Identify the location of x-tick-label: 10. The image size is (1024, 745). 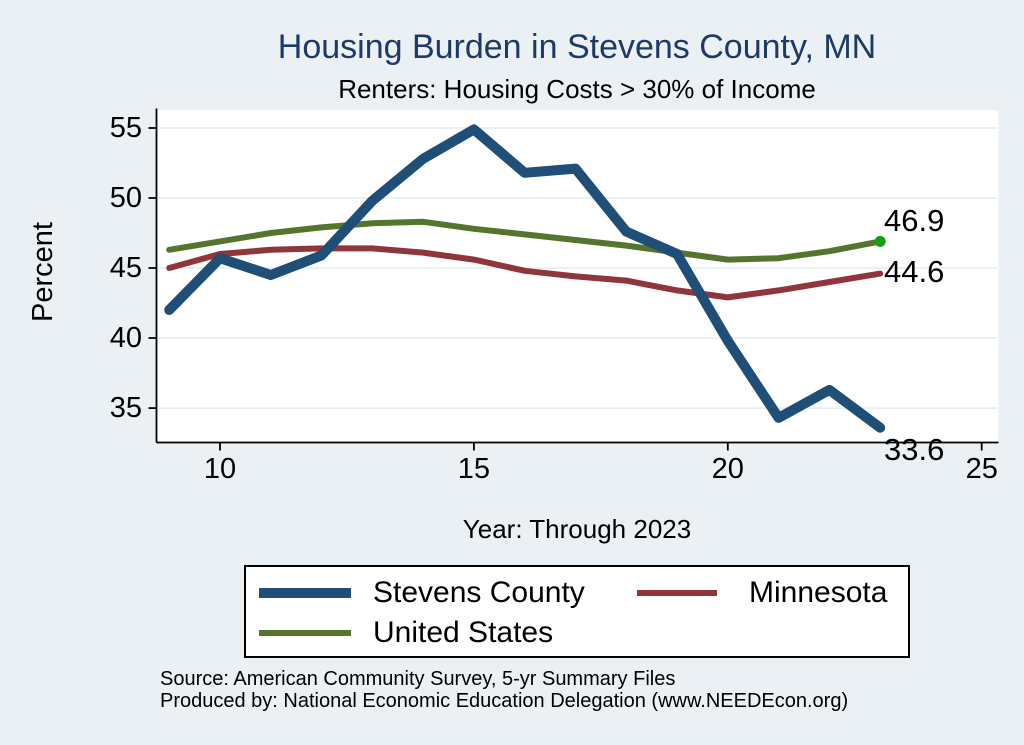
(220, 469).